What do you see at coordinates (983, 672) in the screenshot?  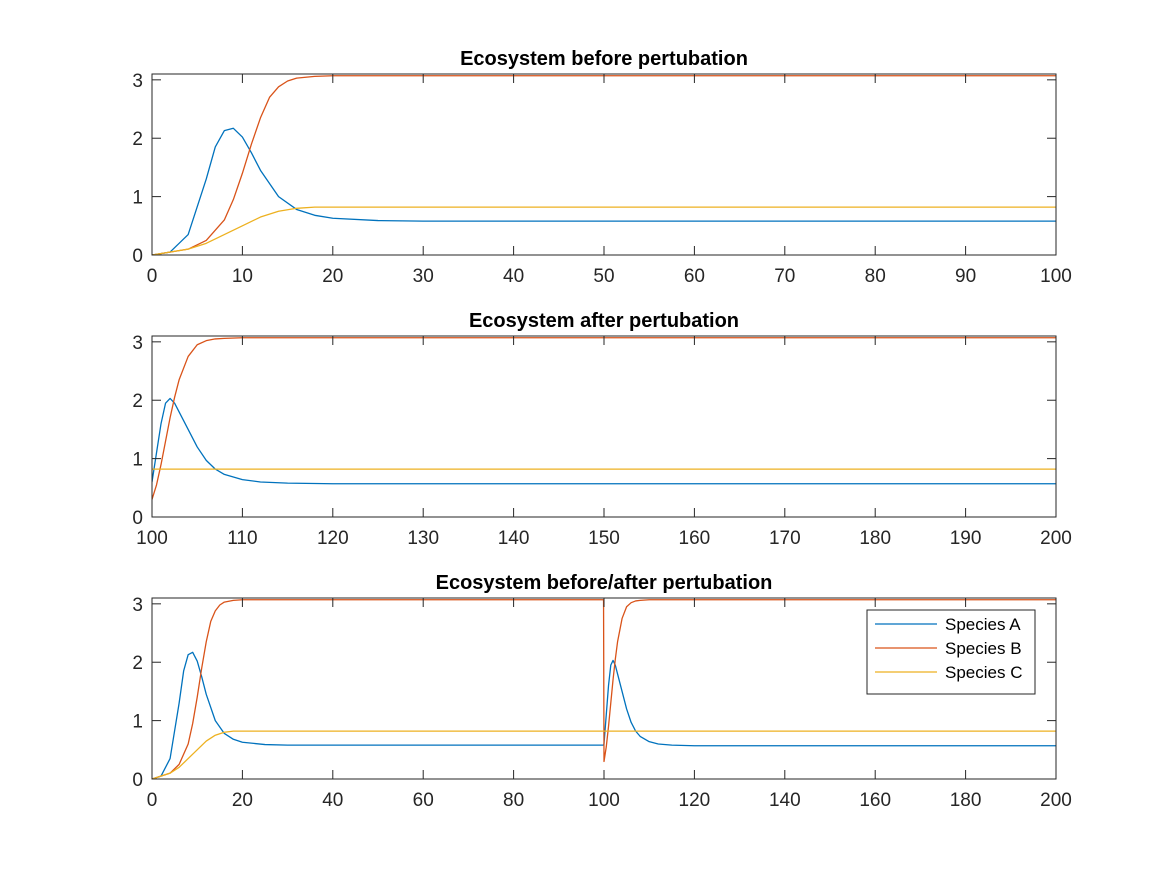 I see `legend-label: Species C` at bounding box center [983, 672].